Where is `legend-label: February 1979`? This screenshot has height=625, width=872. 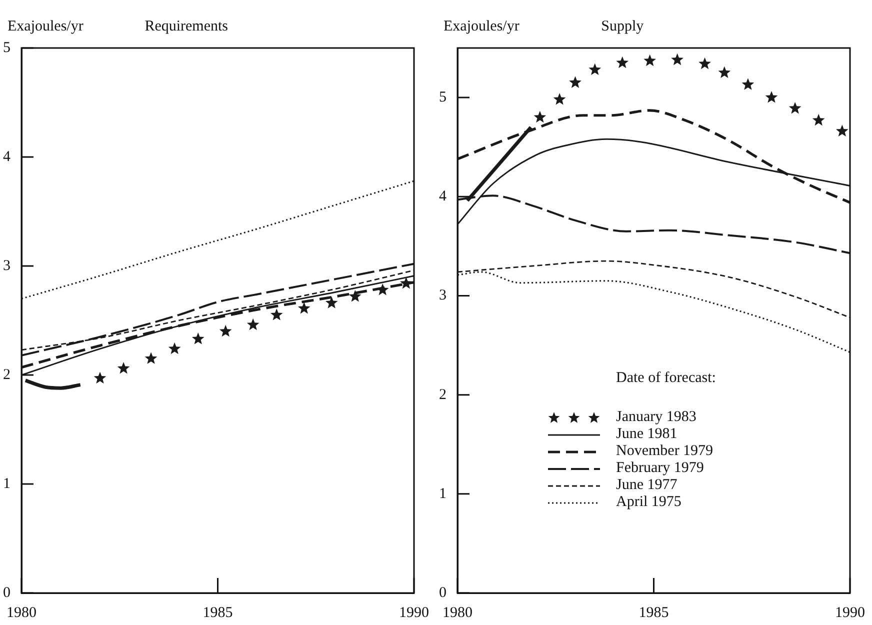
legend-label: February 1979 is located at coordinates (660, 468).